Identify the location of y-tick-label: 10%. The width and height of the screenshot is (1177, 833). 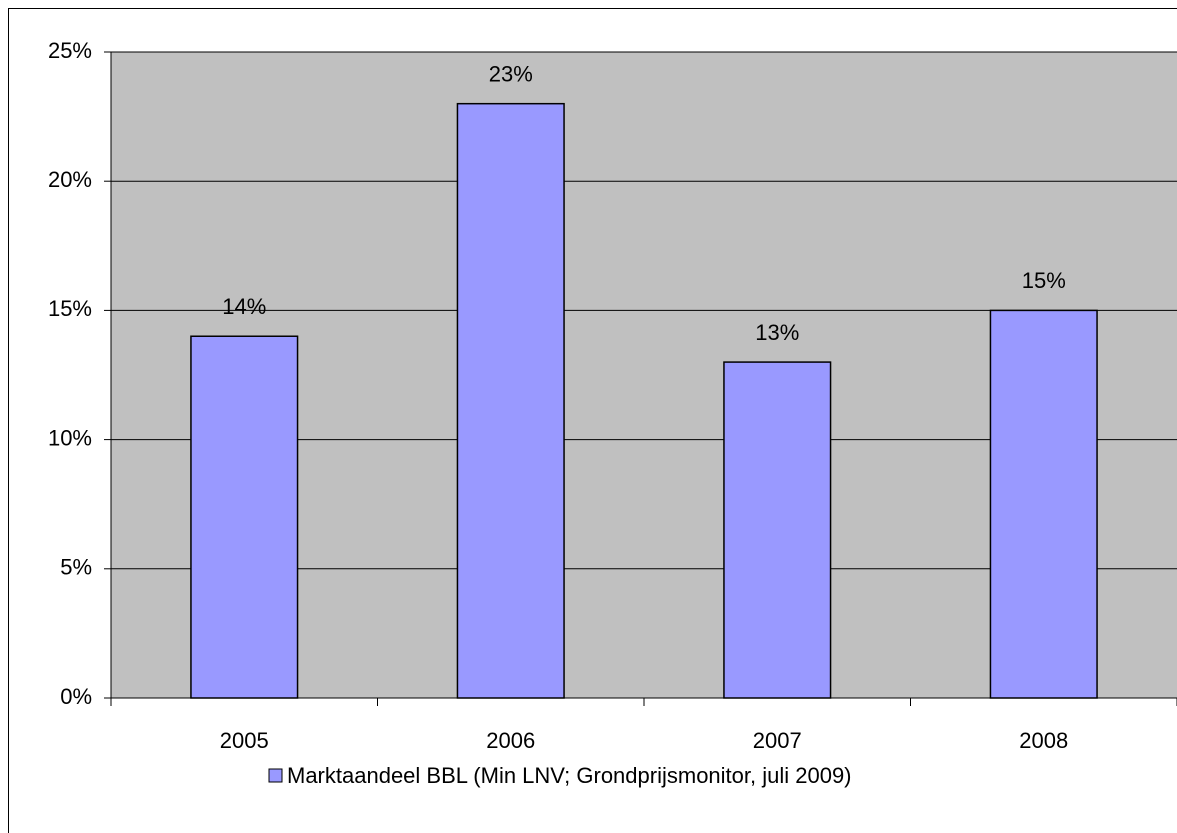
(70, 437).